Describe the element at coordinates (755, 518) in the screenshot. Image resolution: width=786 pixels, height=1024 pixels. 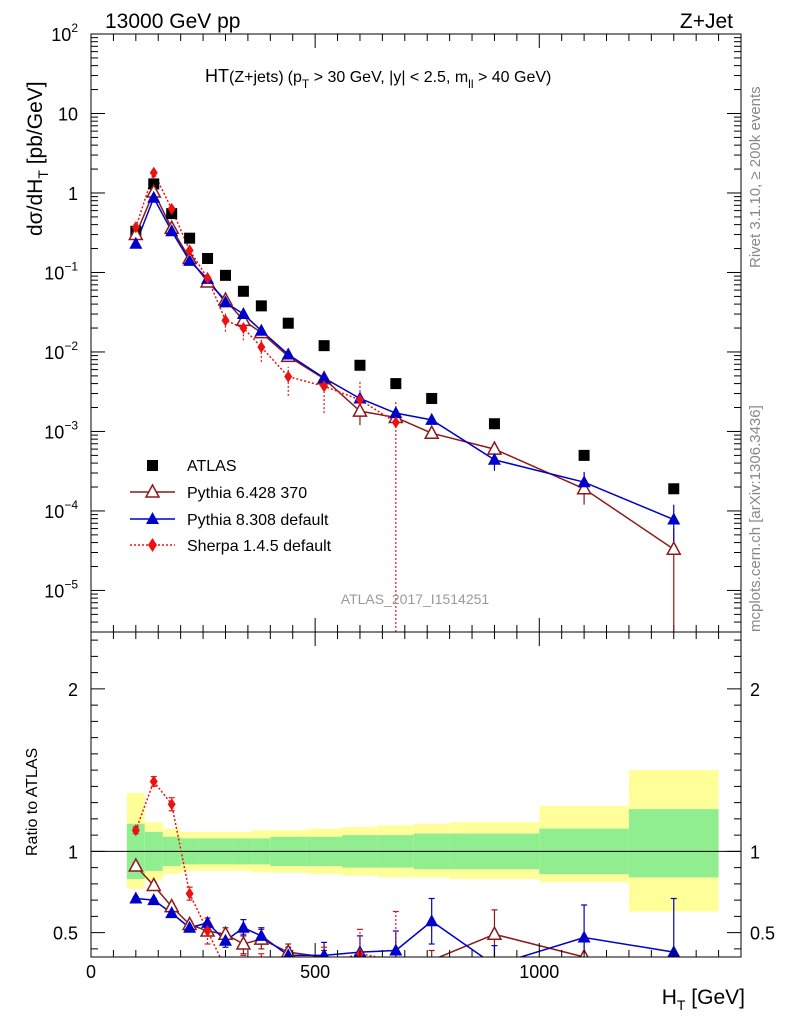
I see `mcplots-reference-label: mcplots.cern.ch [arXiv:1306.3436]` at that location.